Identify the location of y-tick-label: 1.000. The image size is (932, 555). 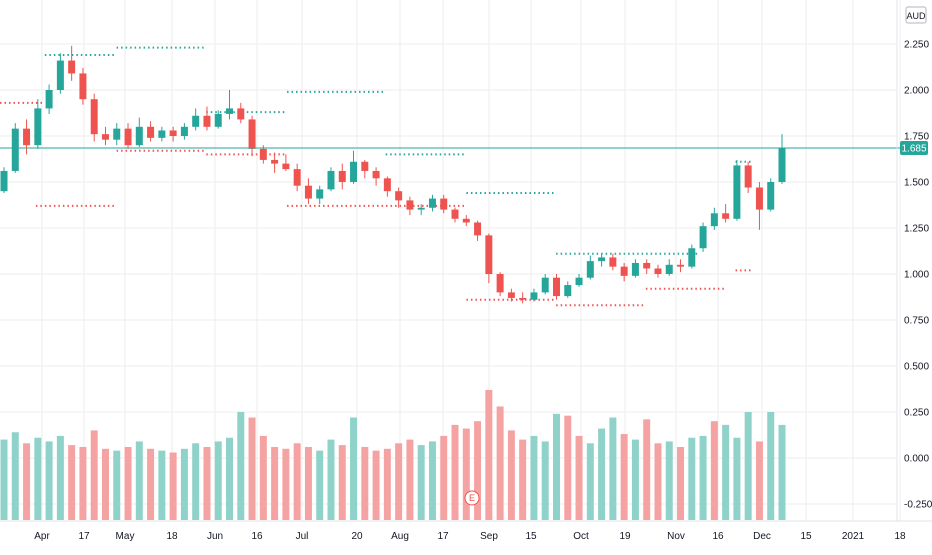
(916, 275).